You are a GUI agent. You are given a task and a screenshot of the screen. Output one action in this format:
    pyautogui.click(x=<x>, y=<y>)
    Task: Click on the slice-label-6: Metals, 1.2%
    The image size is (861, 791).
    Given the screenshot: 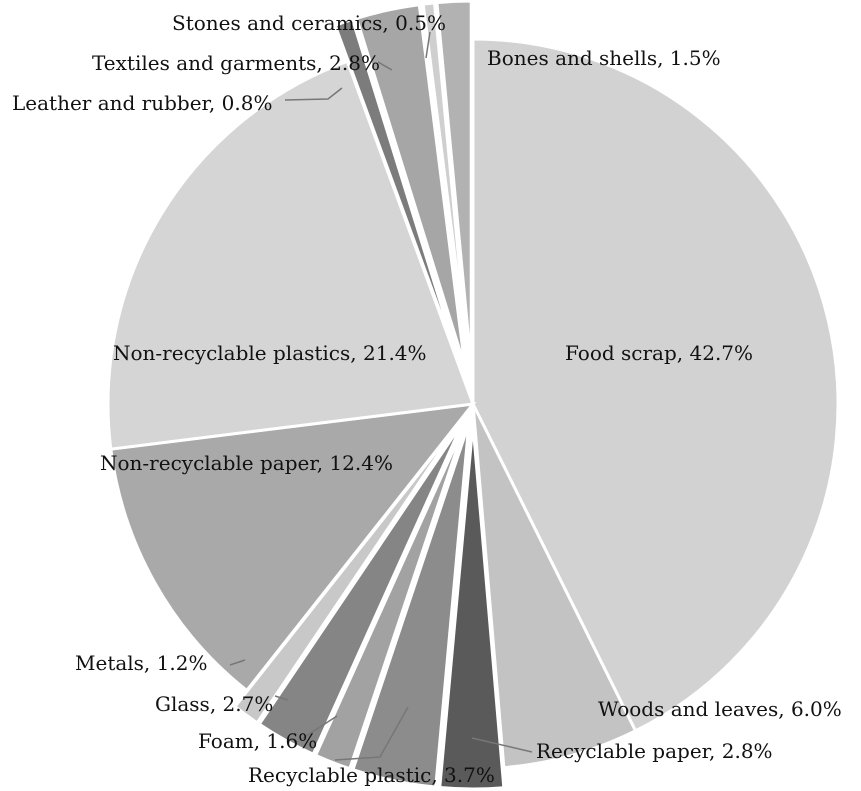 What is the action you would take?
    pyautogui.click(x=141, y=663)
    